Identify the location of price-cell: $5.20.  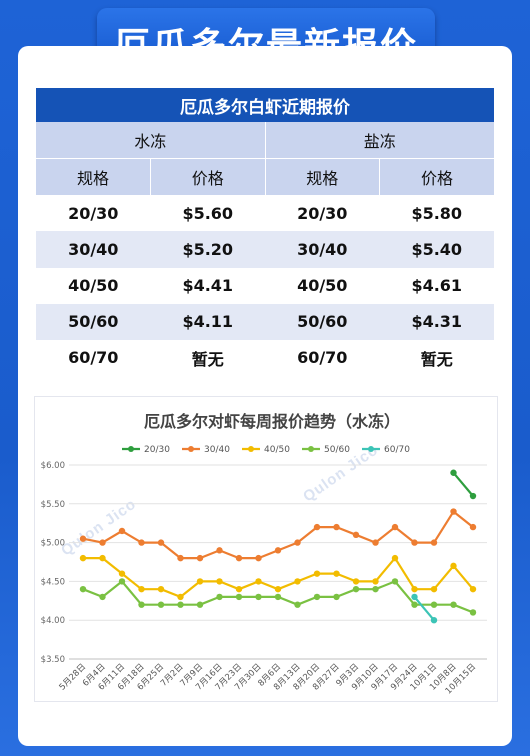
(207, 249).